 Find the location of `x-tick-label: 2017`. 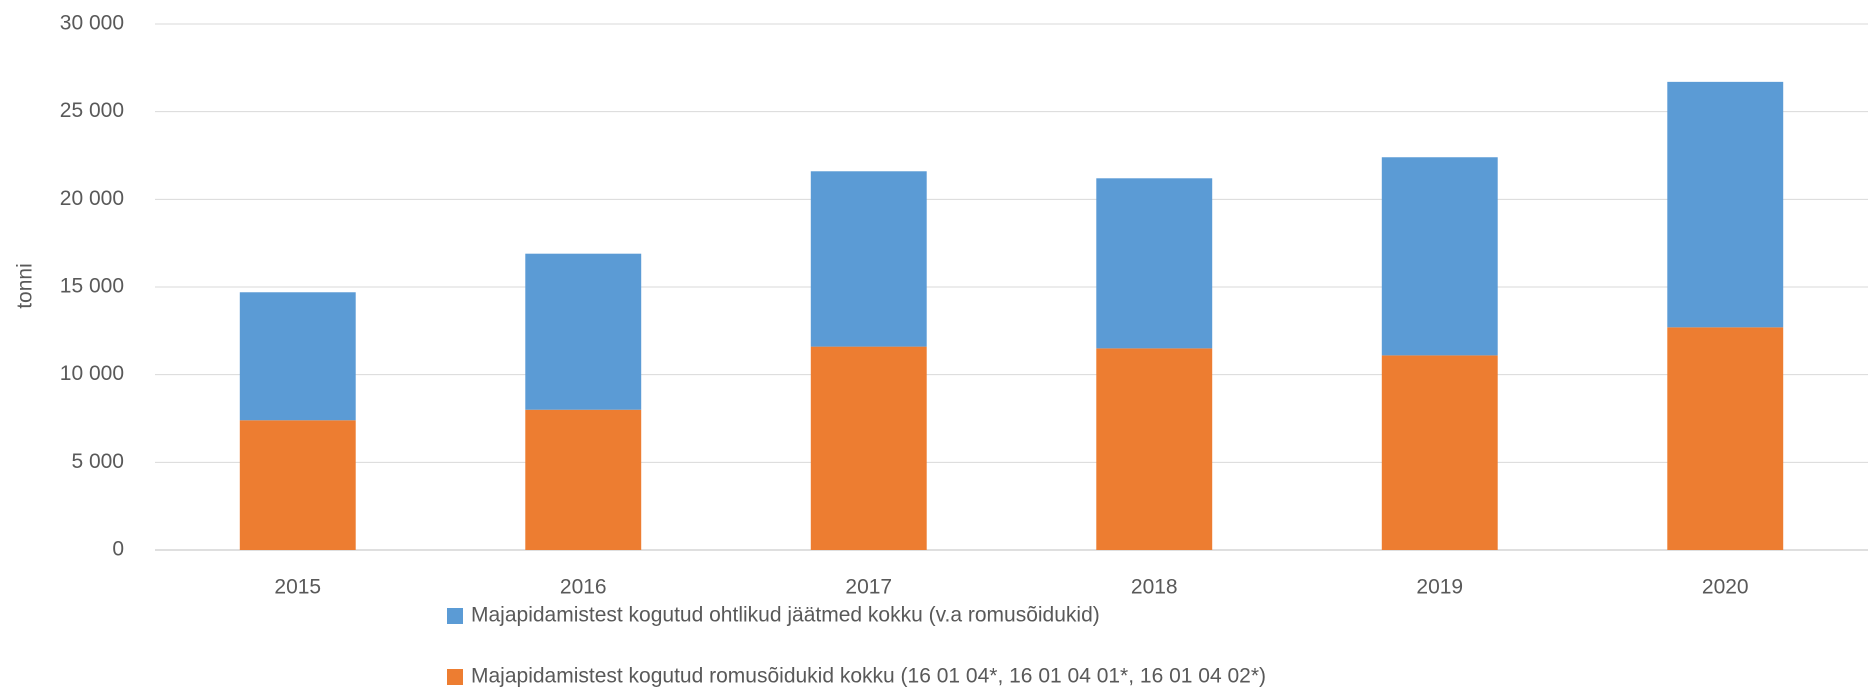

x-tick-label: 2017 is located at coordinates (868, 587).